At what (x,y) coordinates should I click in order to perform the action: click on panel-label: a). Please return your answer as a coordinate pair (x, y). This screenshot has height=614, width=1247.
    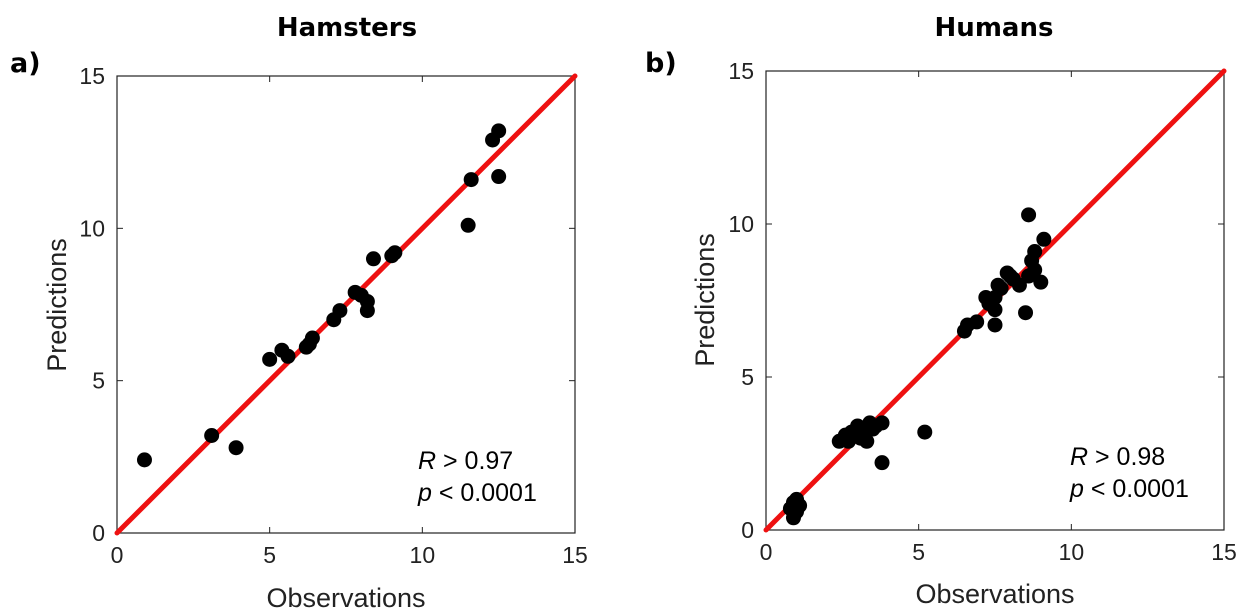
    Looking at the image, I should click on (25, 63).